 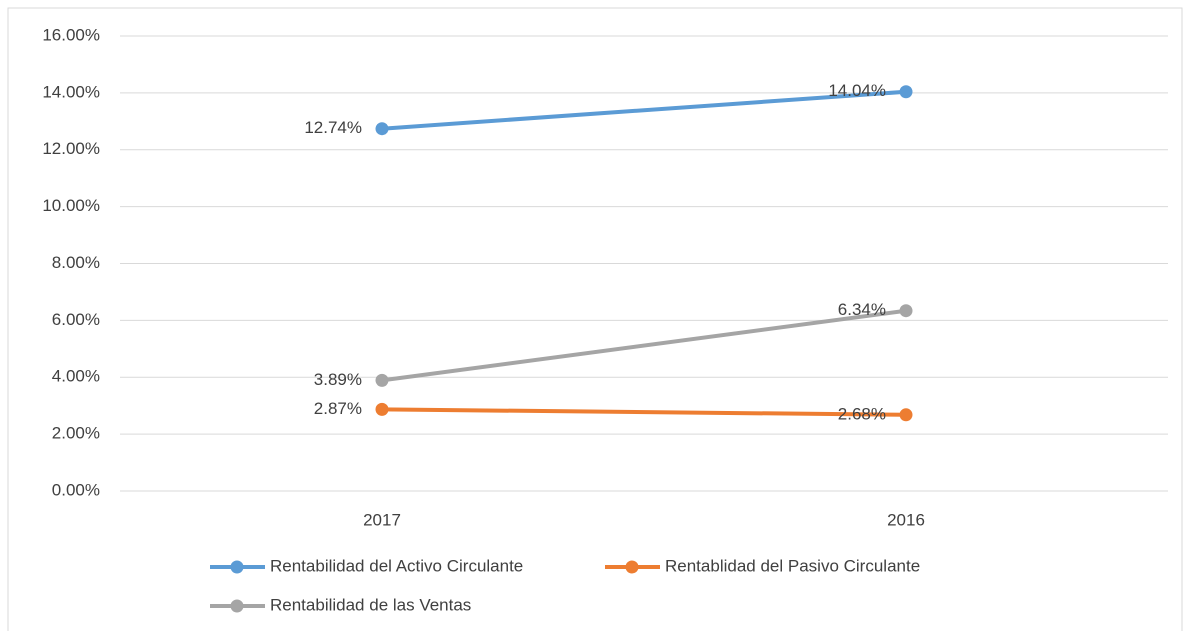 What do you see at coordinates (76, 319) in the screenshot?
I see `y-tick-label: 6.00%` at bounding box center [76, 319].